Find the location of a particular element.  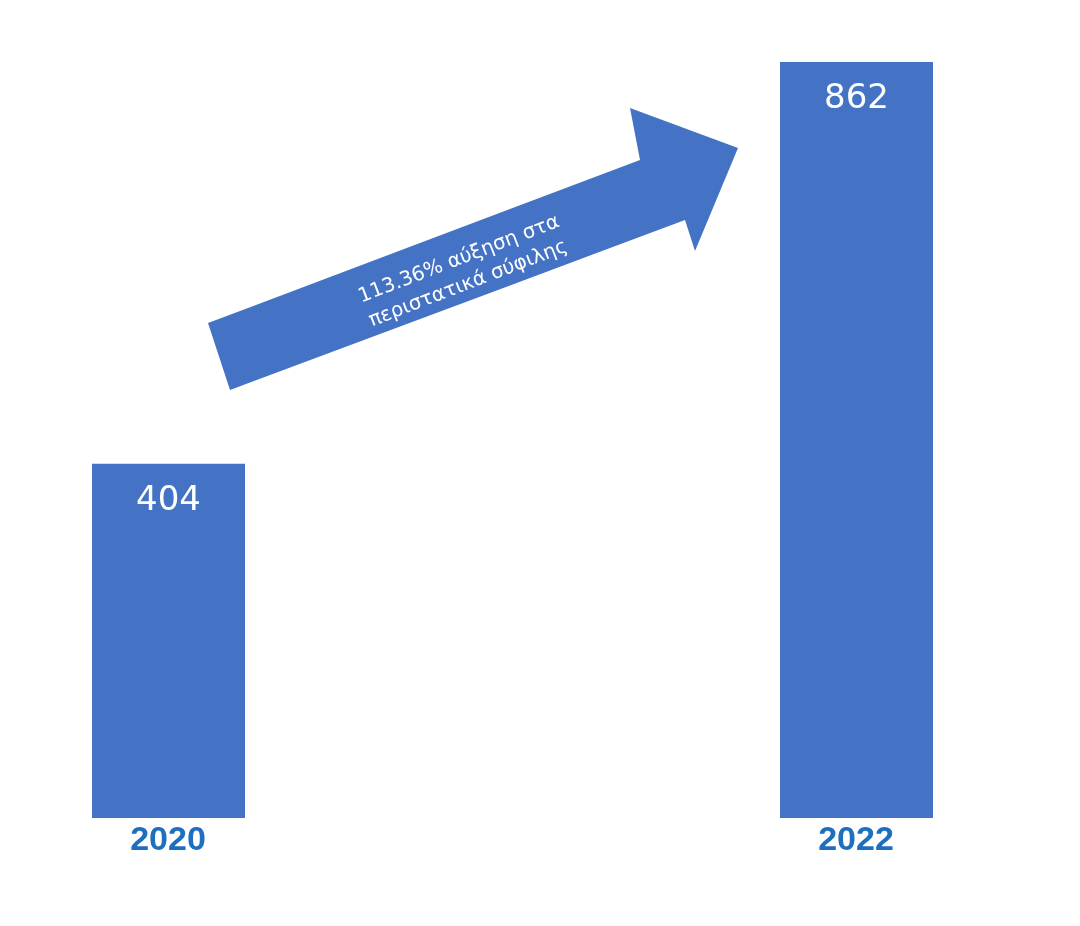

data-label: 404 is located at coordinates (168, 497).